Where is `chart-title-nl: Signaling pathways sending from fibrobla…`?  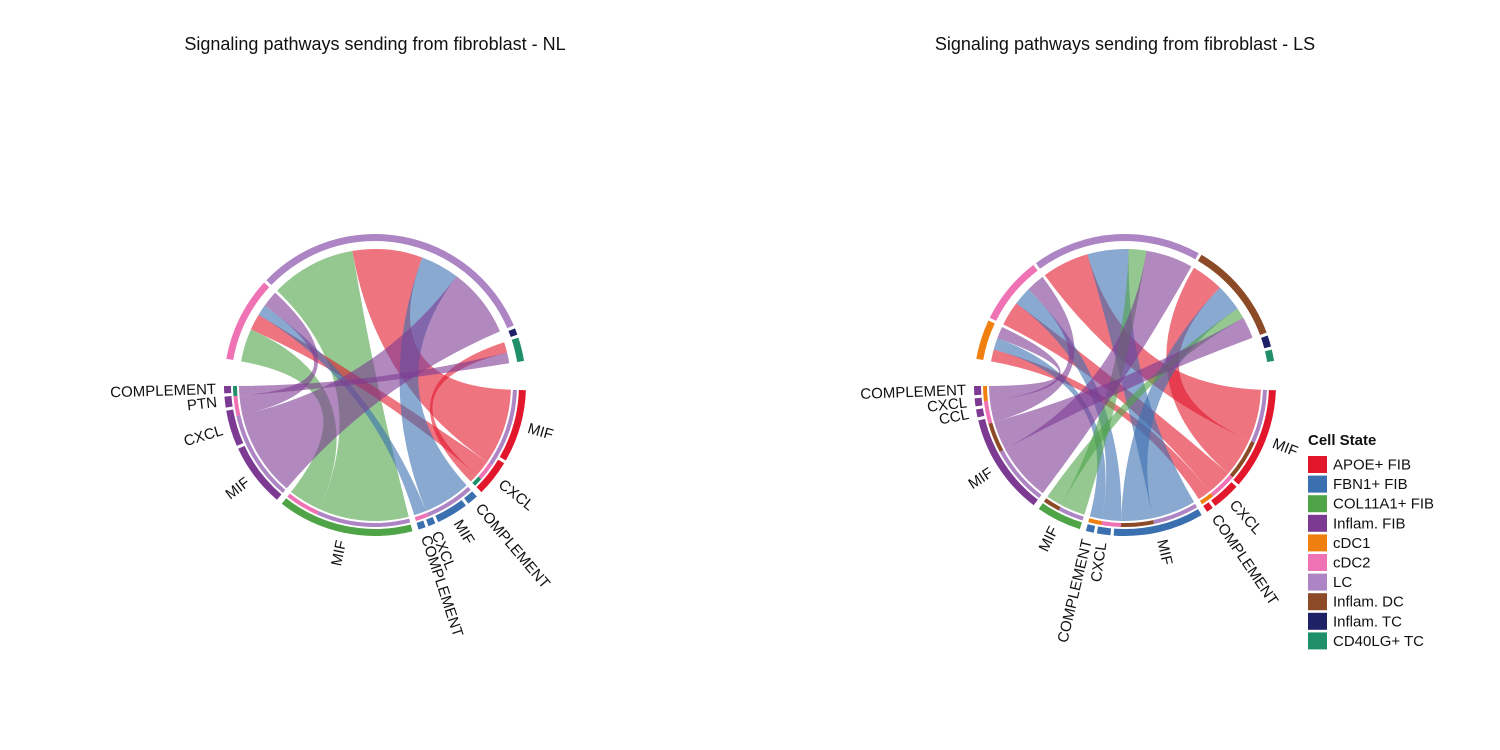
chart-title-nl: Signaling pathways sending from fibrobla… is located at coordinates (374, 44).